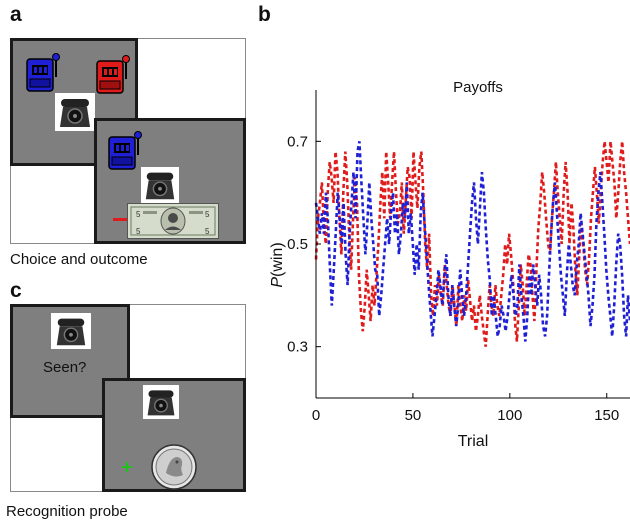 This screenshot has height=523, width=630. Describe the element at coordinates (277, 259) in the screenshot. I see `y-axis-label-rest: (win)` at that location.